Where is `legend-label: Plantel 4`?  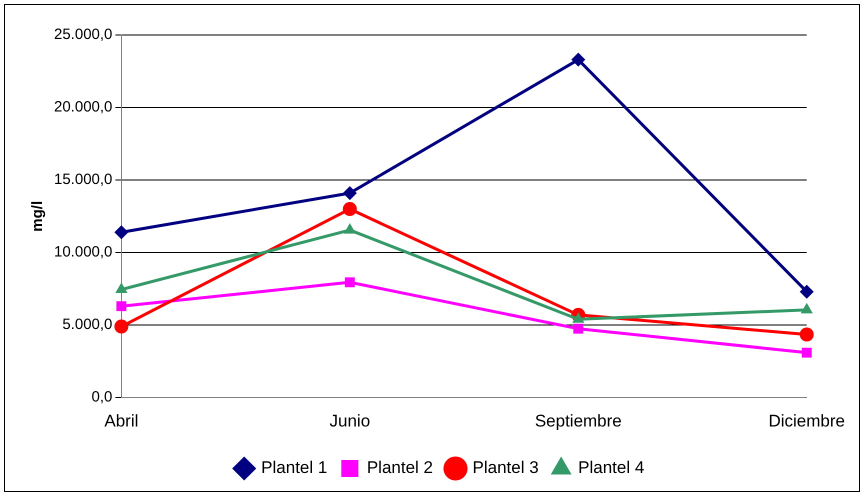 legend-label: Plantel 4 is located at coordinates (611, 468).